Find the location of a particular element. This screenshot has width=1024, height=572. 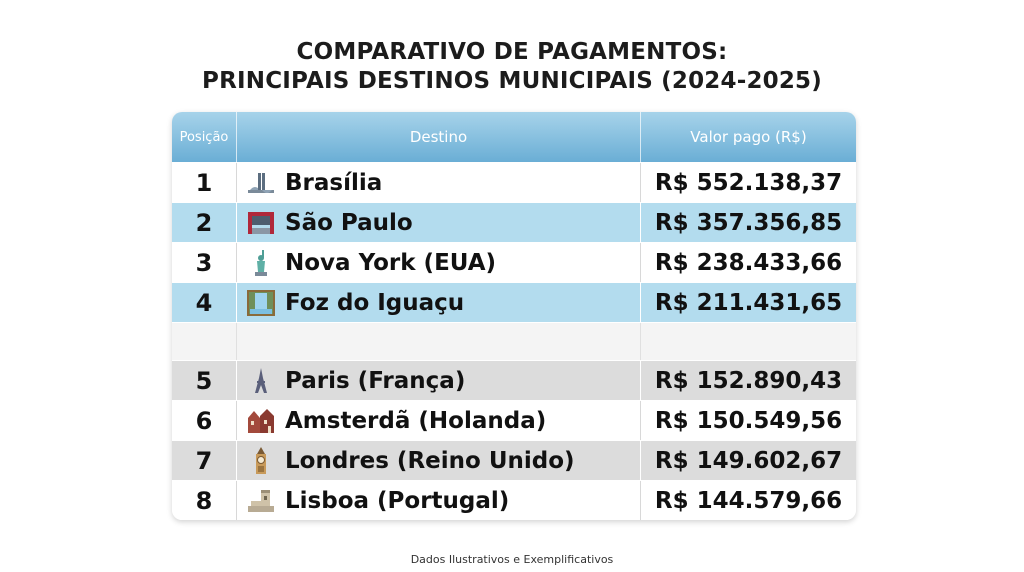

row-position: 6 is located at coordinates (204, 420).